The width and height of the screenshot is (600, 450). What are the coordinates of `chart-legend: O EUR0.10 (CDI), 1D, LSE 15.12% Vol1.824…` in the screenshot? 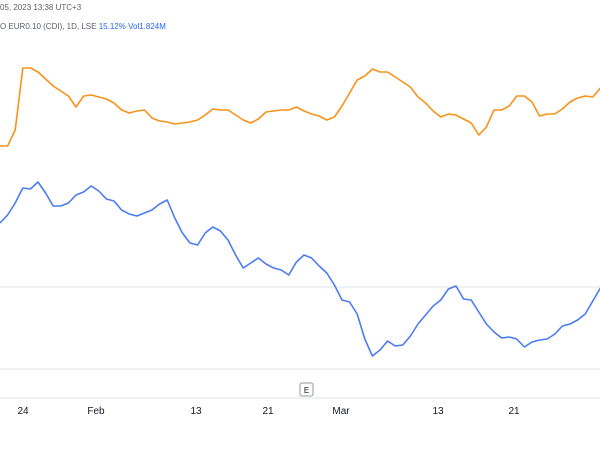 It's located at (83, 29).